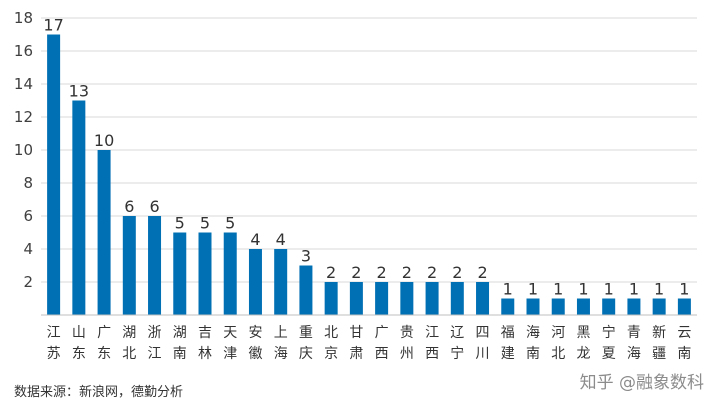  What do you see at coordinates (641, 383) in the screenshot?
I see `watermark: 知乎 @融象数科` at bounding box center [641, 383].